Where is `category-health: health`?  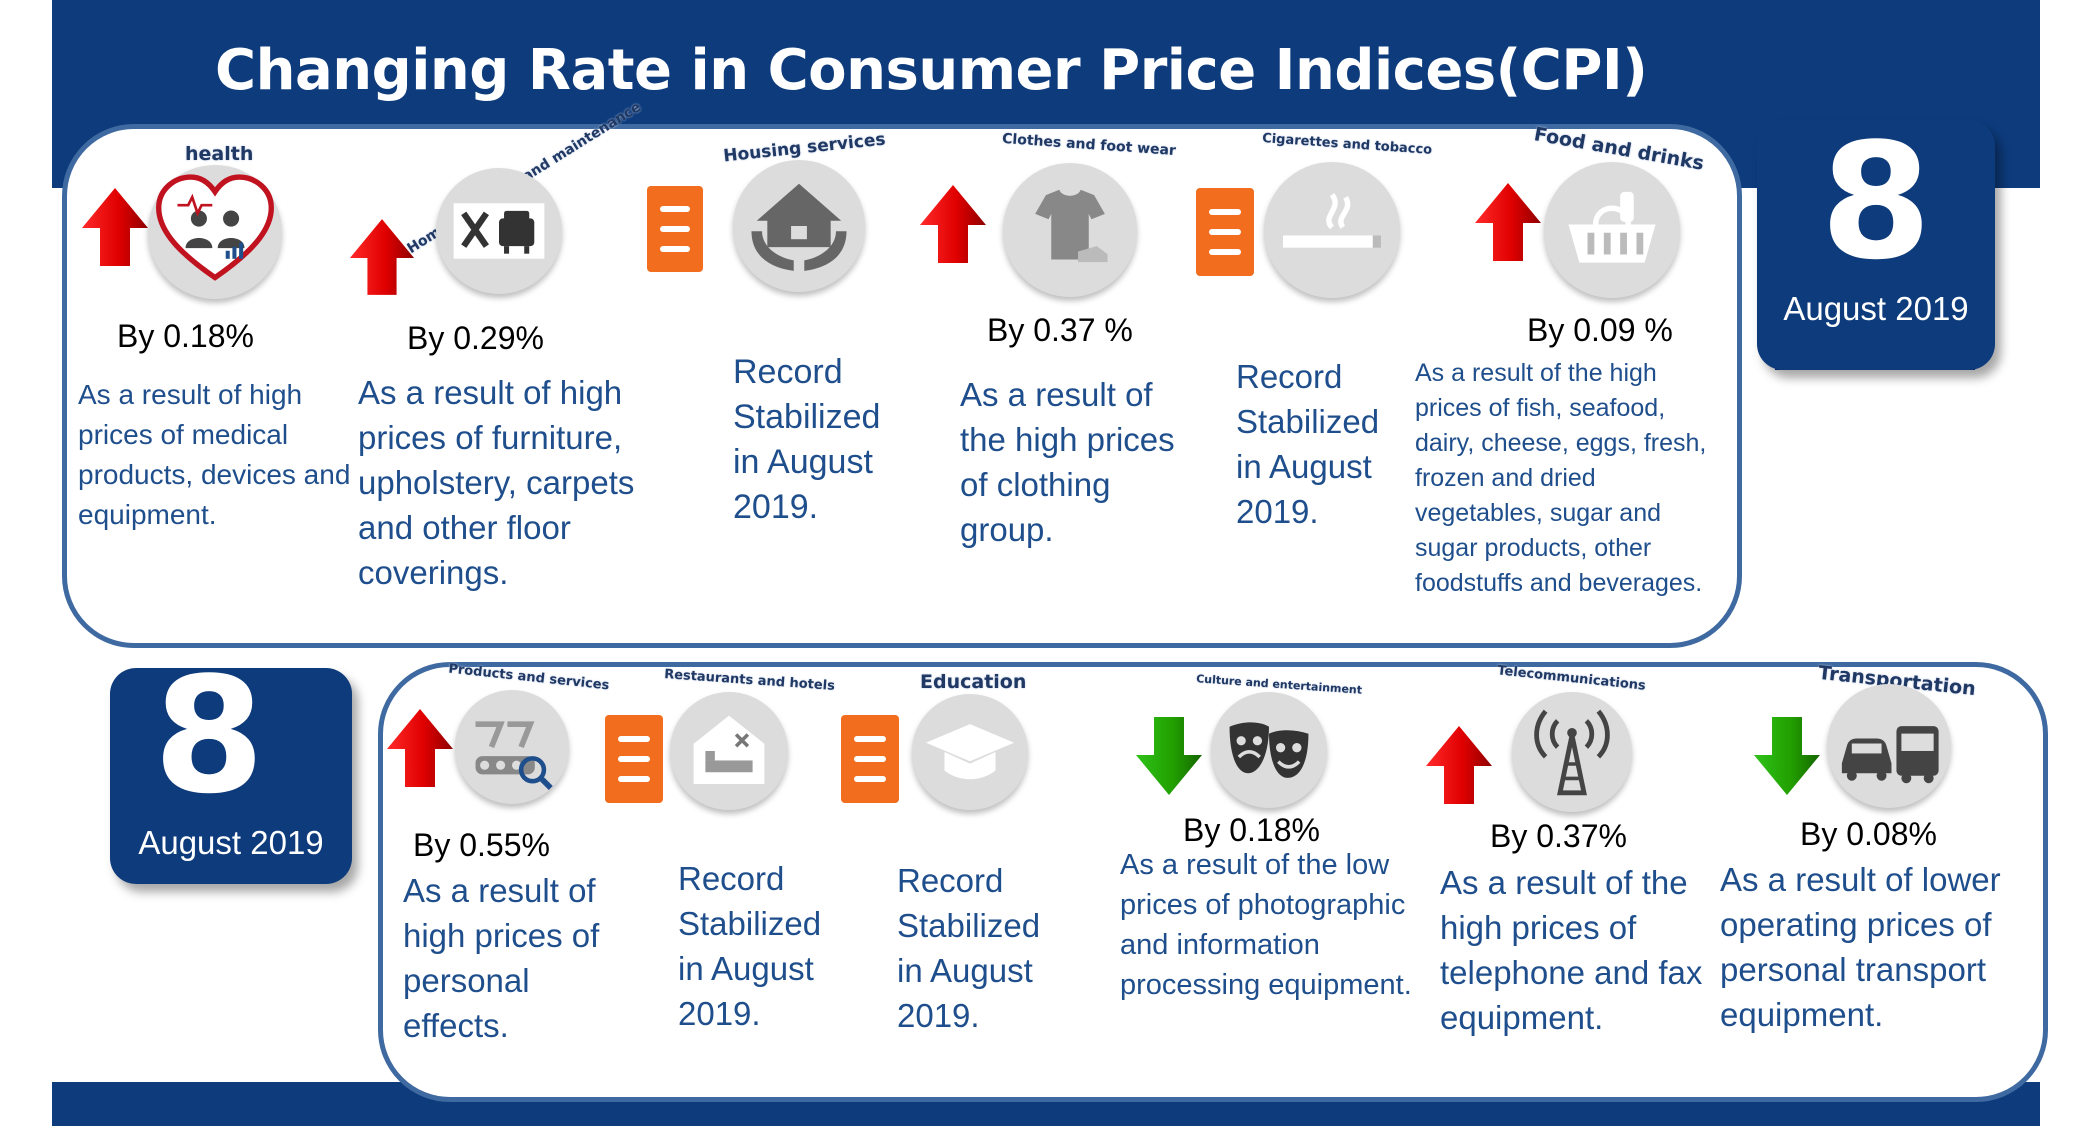 category-health: health is located at coordinates (219, 154).